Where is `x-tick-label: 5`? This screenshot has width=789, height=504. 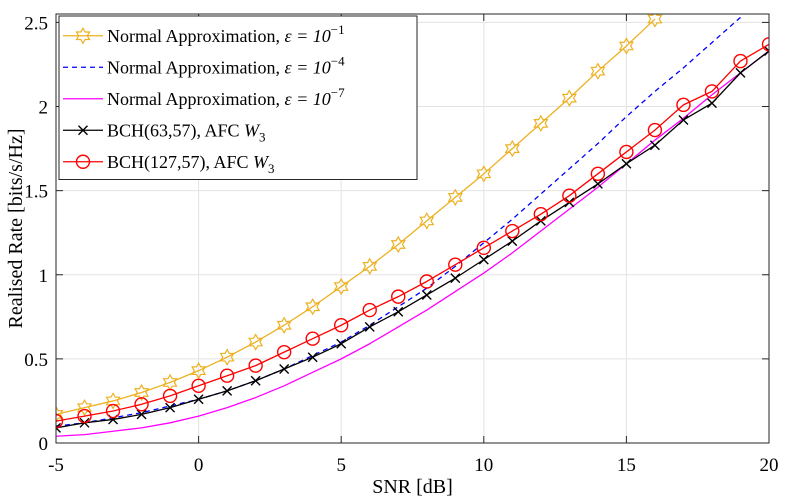 x-tick-label: 5 is located at coordinates (341, 465).